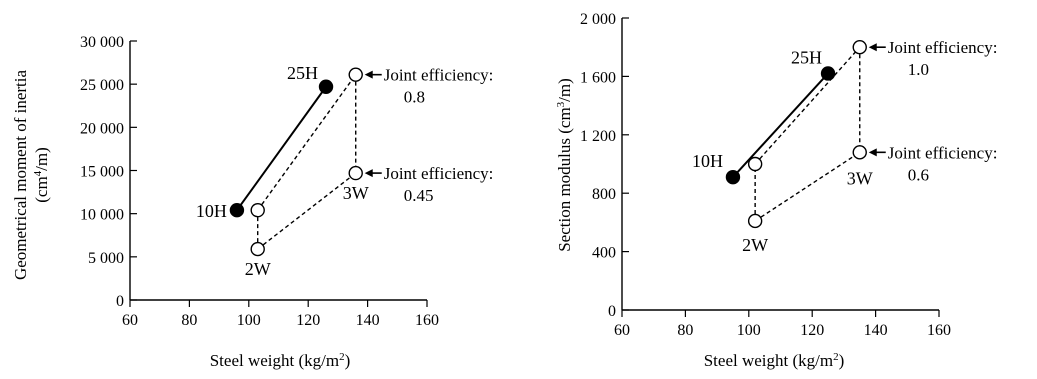 Image resolution: width=1037 pixels, height=379 pixels. What do you see at coordinates (189, 320) in the screenshot?
I see `left-x-tick-label: 80` at bounding box center [189, 320].